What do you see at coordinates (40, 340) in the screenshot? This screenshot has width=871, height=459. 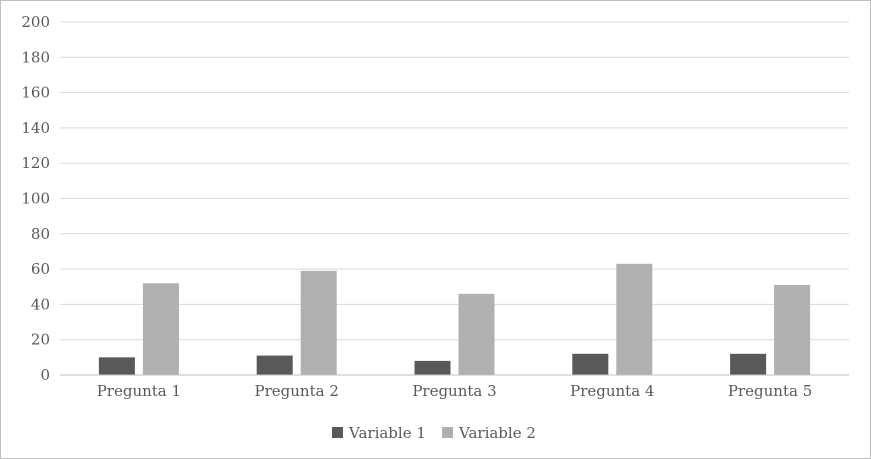 I see `y-tick-label: 20` at bounding box center [40, 340].